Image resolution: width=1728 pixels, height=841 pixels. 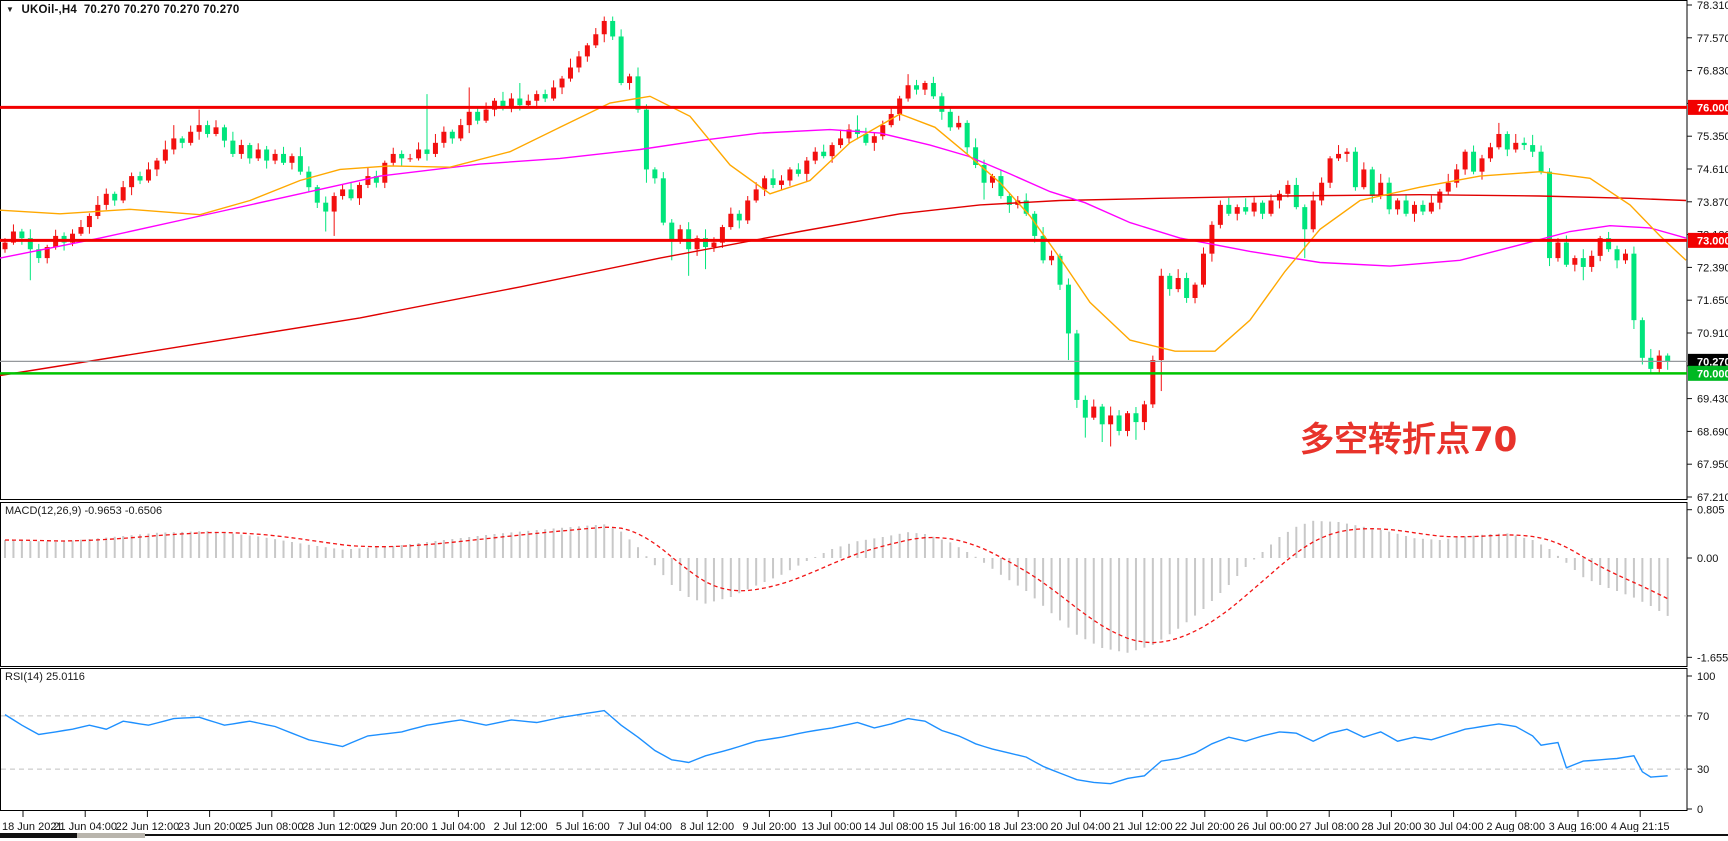 What do you see at coordinates (38, 835) in the screenshot?
I see `scrollbar-segment-dark` at bounding box center [38, 835].